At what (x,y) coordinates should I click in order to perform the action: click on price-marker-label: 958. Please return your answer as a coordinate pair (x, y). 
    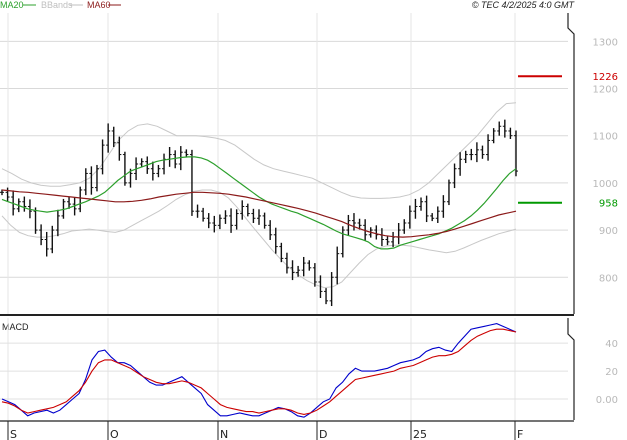
    Looking at the image, I should click on (608, 204).